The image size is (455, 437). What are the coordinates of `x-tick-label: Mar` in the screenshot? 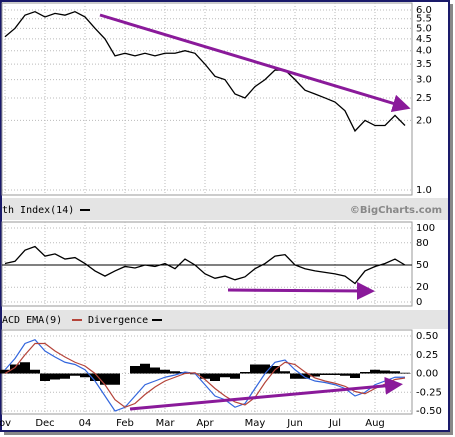 It's located at (166, 423).